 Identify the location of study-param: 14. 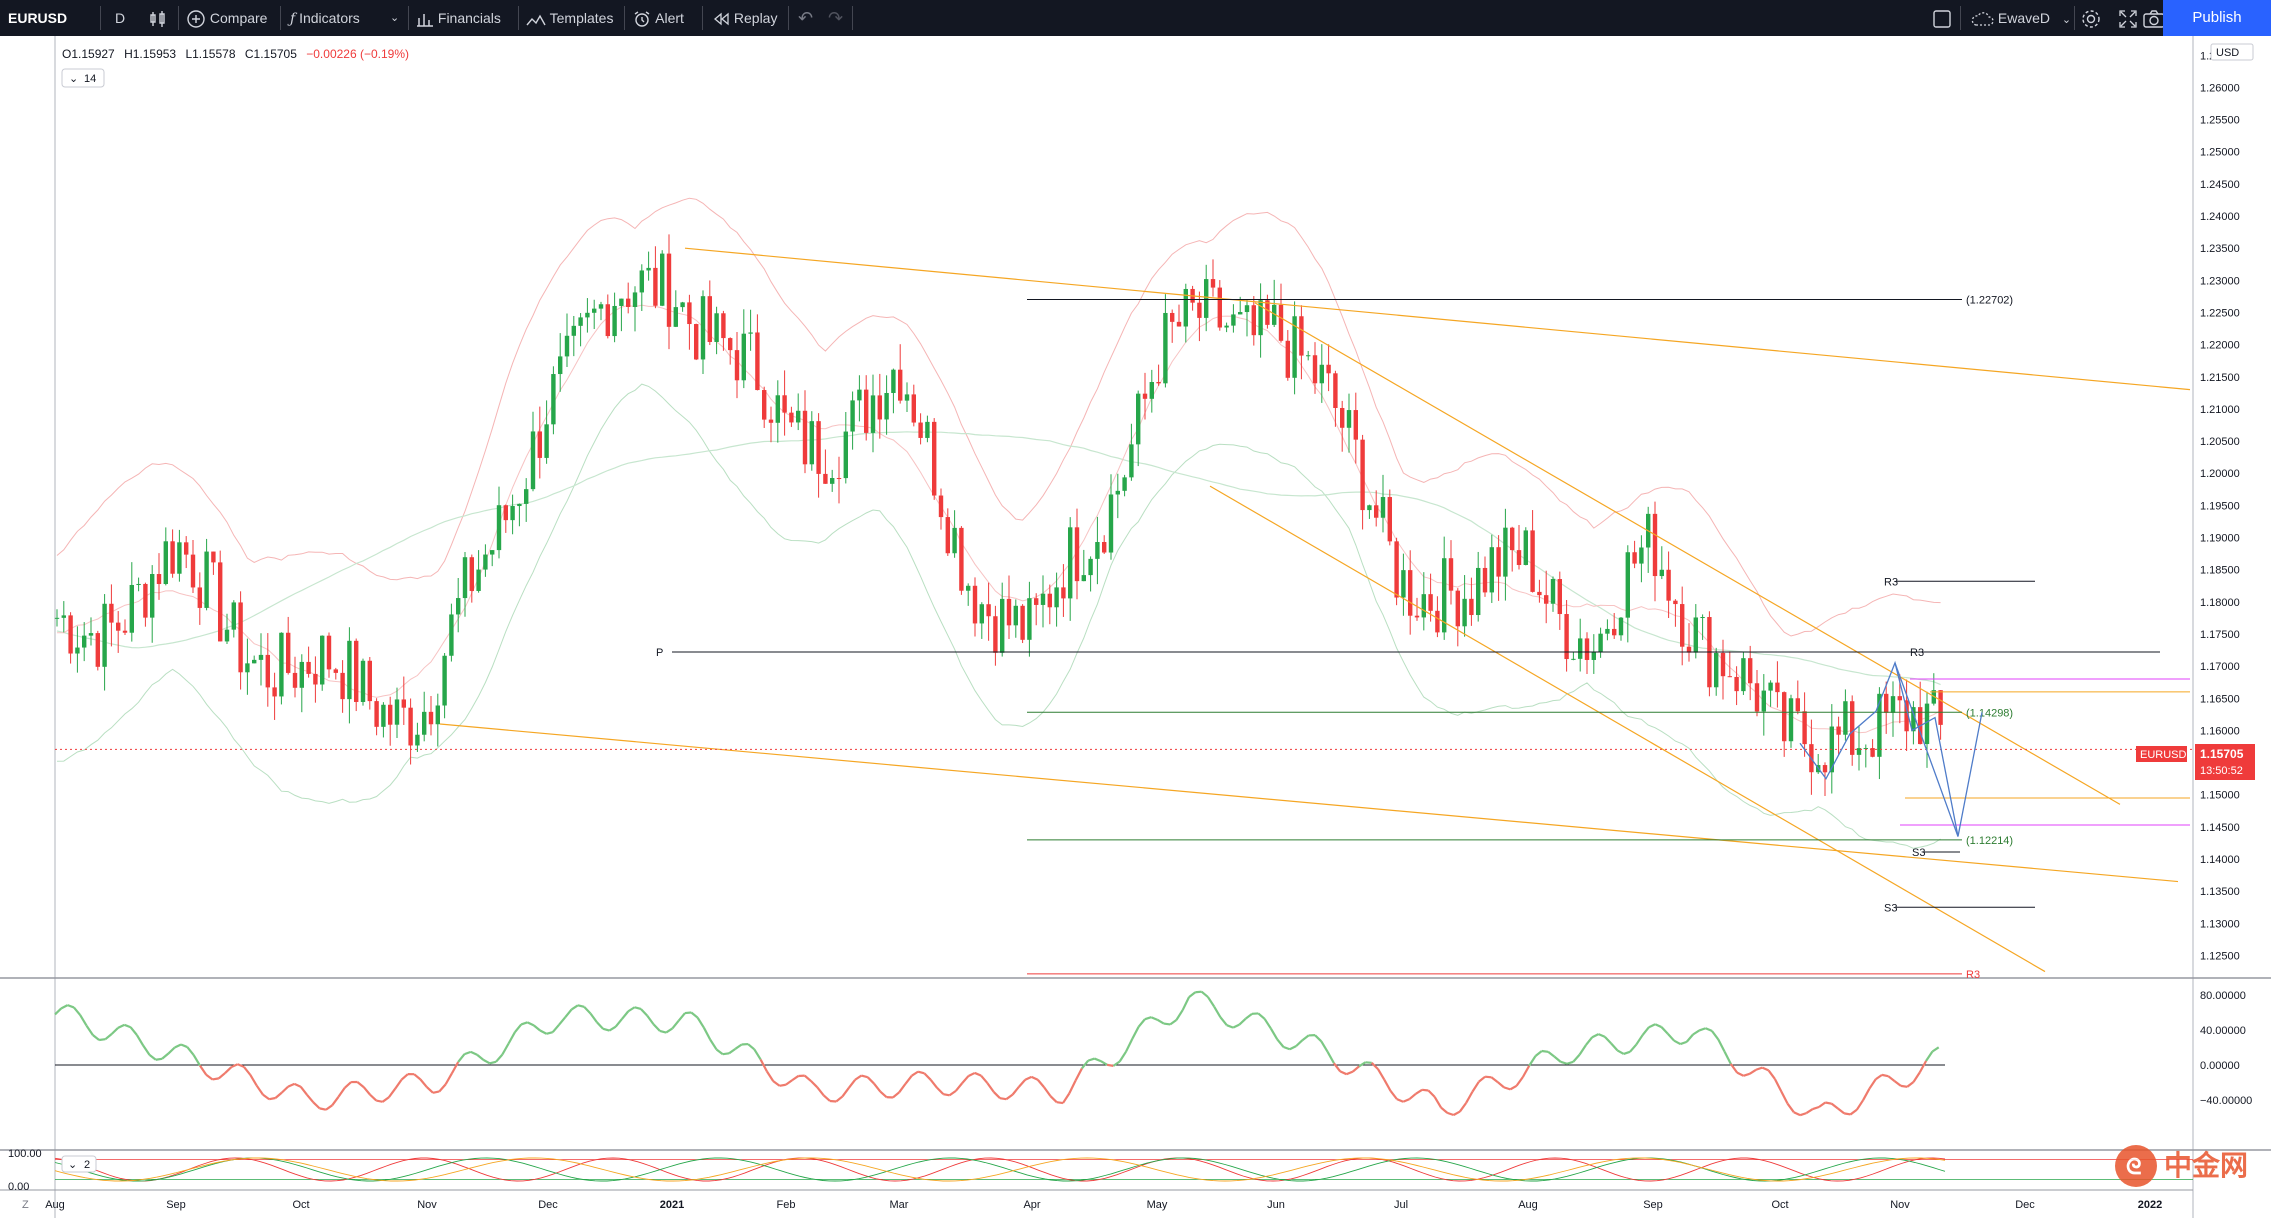
(90, 79).